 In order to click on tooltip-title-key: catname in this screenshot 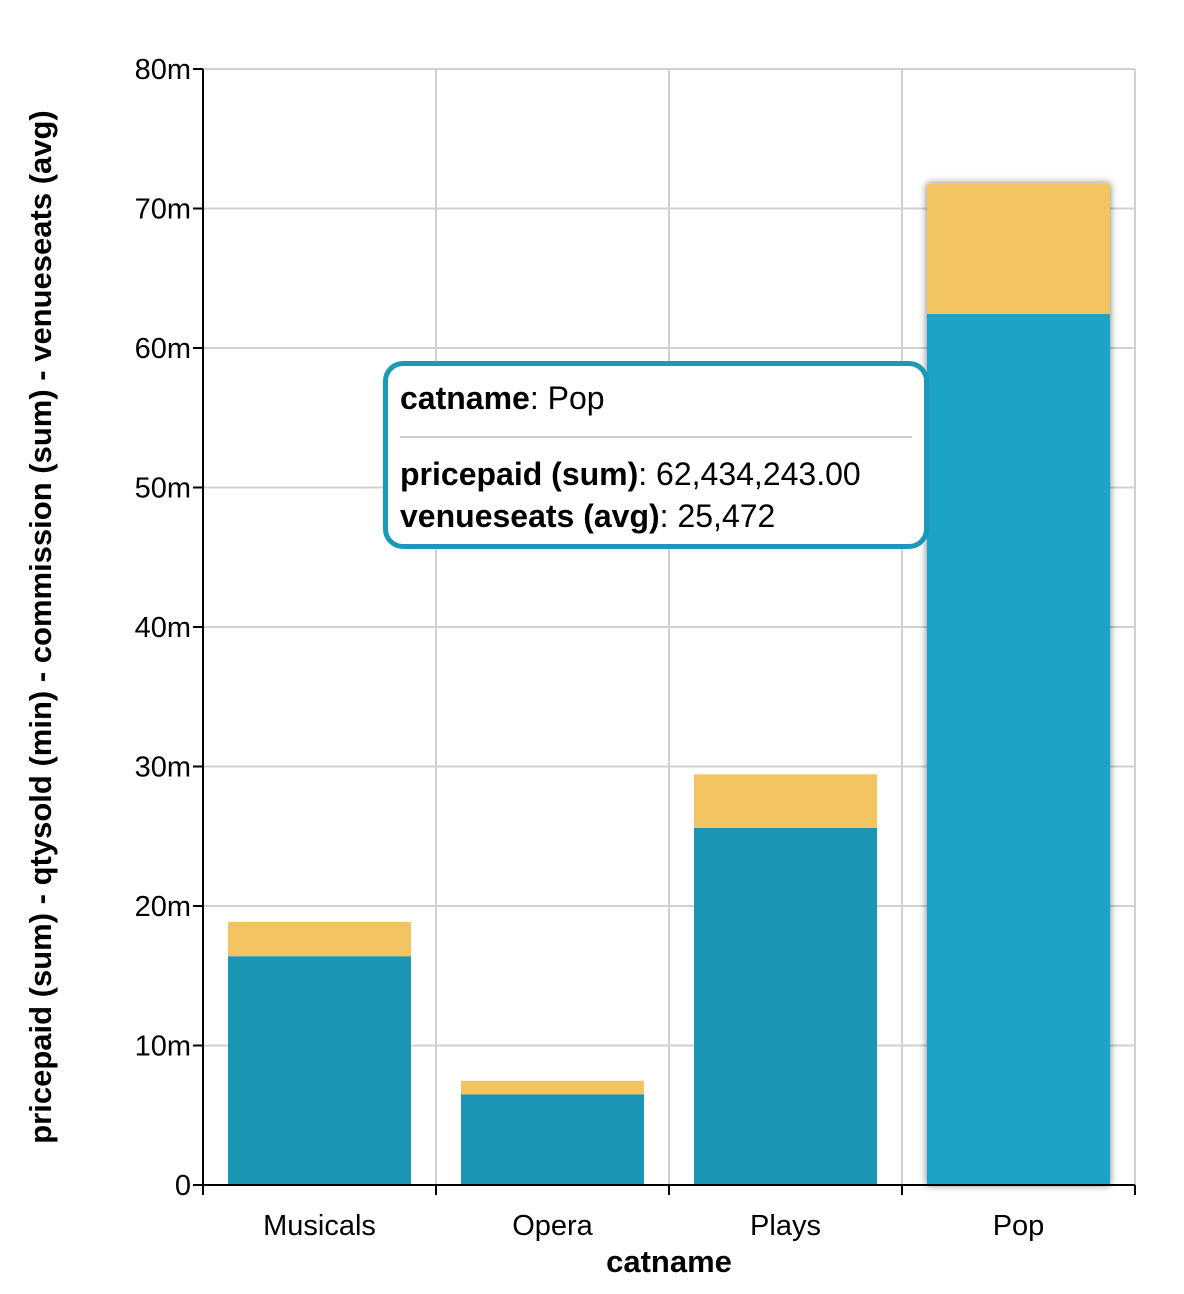, I will do `click(465, 398)`.